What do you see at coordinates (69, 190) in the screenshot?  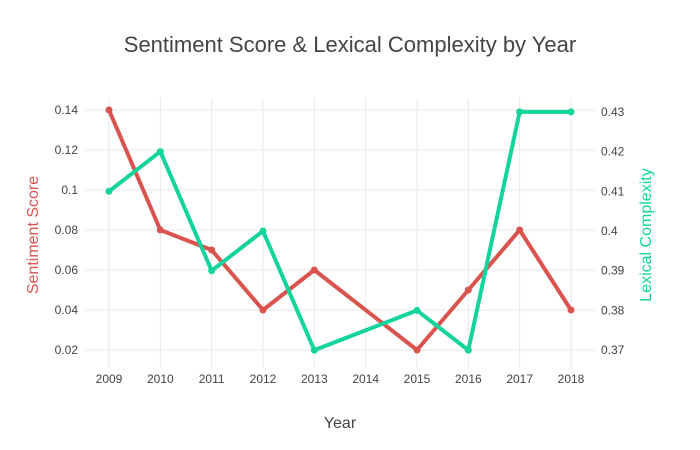 I see `y-left-tick-label: 0.1` at bounding box center [69, 190].